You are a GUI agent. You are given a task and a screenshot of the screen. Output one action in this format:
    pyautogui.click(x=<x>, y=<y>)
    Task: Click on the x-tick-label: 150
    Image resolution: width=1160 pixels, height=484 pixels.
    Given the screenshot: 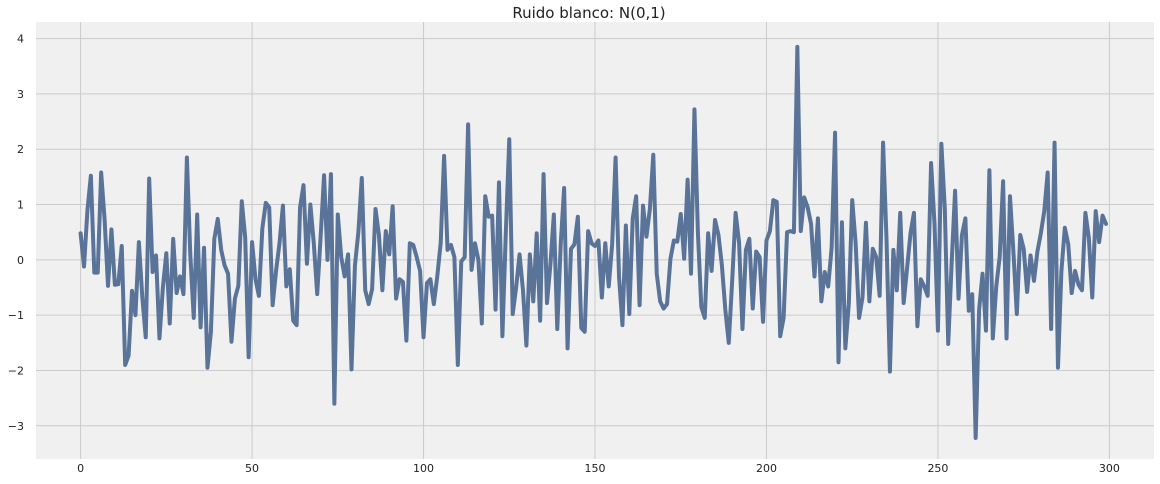 What is the action you would take?
    pyautogui.click(x=595, y=468)
    